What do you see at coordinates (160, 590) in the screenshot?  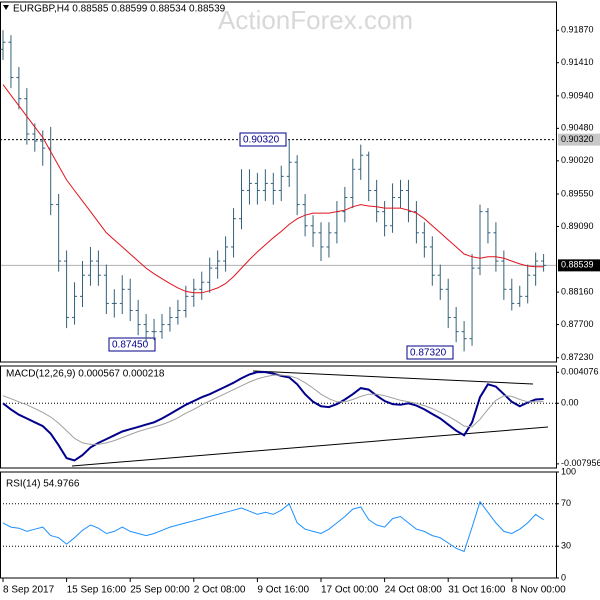 I see `x-tick-label: 25 Sep 00:00` at bounding box center [160, 590].